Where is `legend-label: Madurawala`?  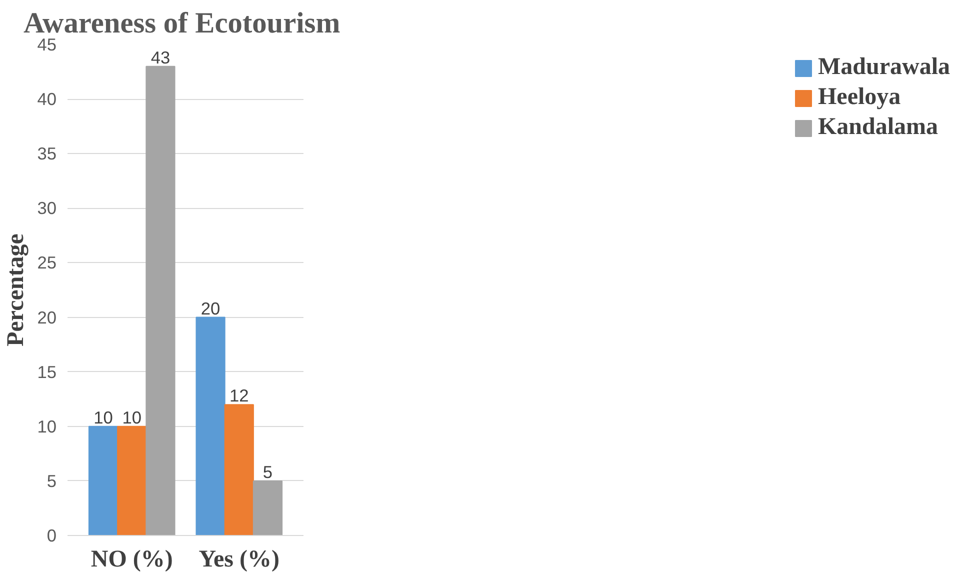 legend-label: Madurawala is located at coordinates (884, 67).